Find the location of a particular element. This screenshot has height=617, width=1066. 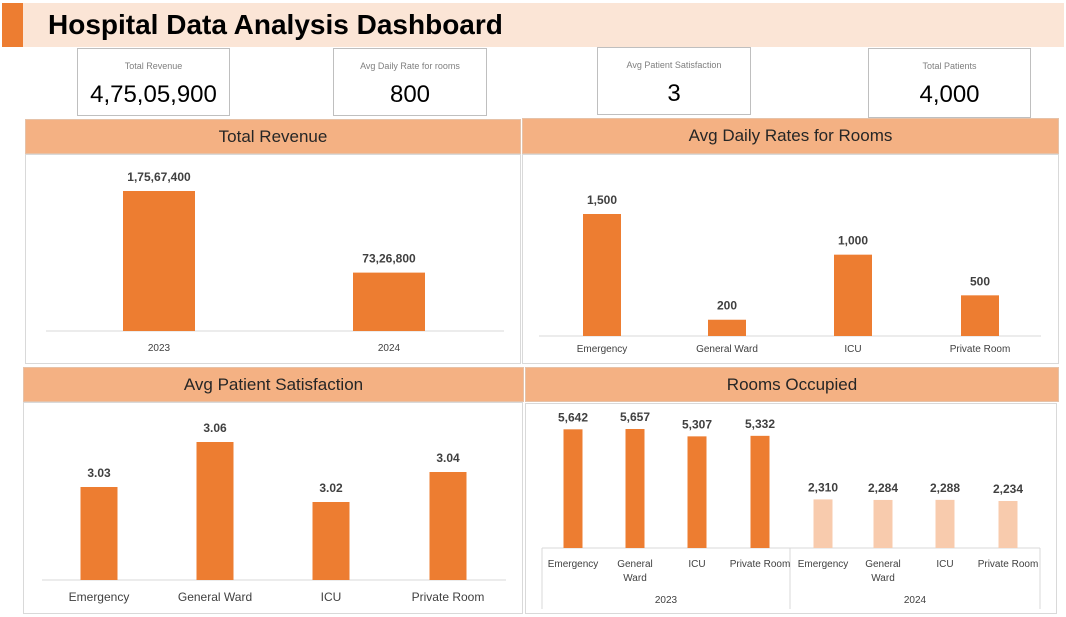

data-label: 2,234 is located at coordinates (1008, 489).